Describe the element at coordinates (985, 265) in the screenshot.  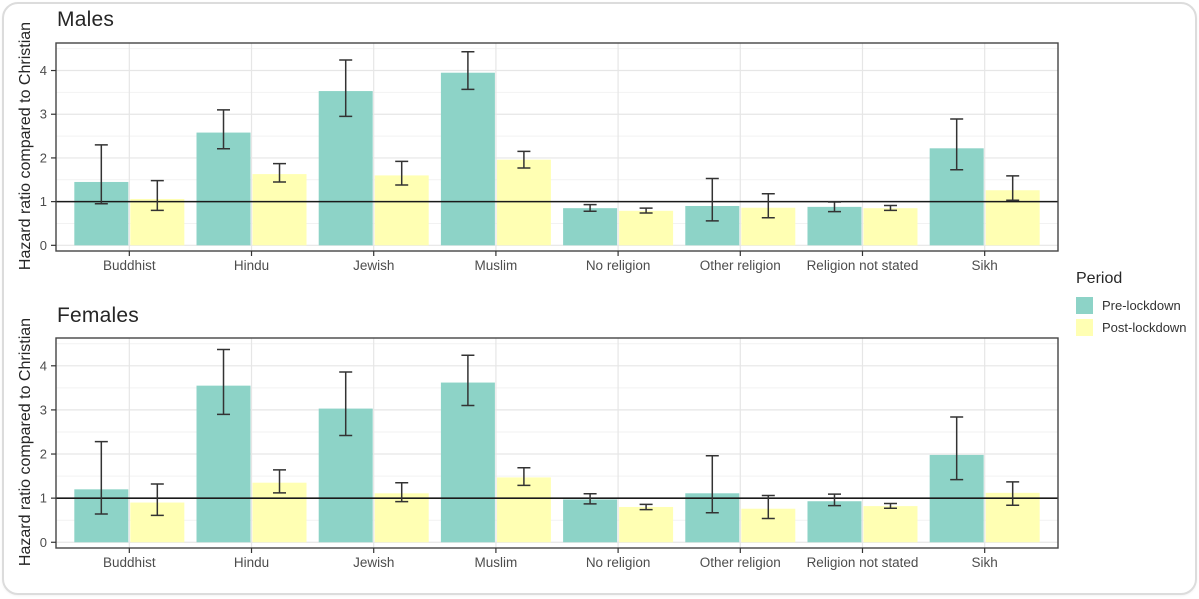
I see `category-label-males-sikh: Sikh` at that location.